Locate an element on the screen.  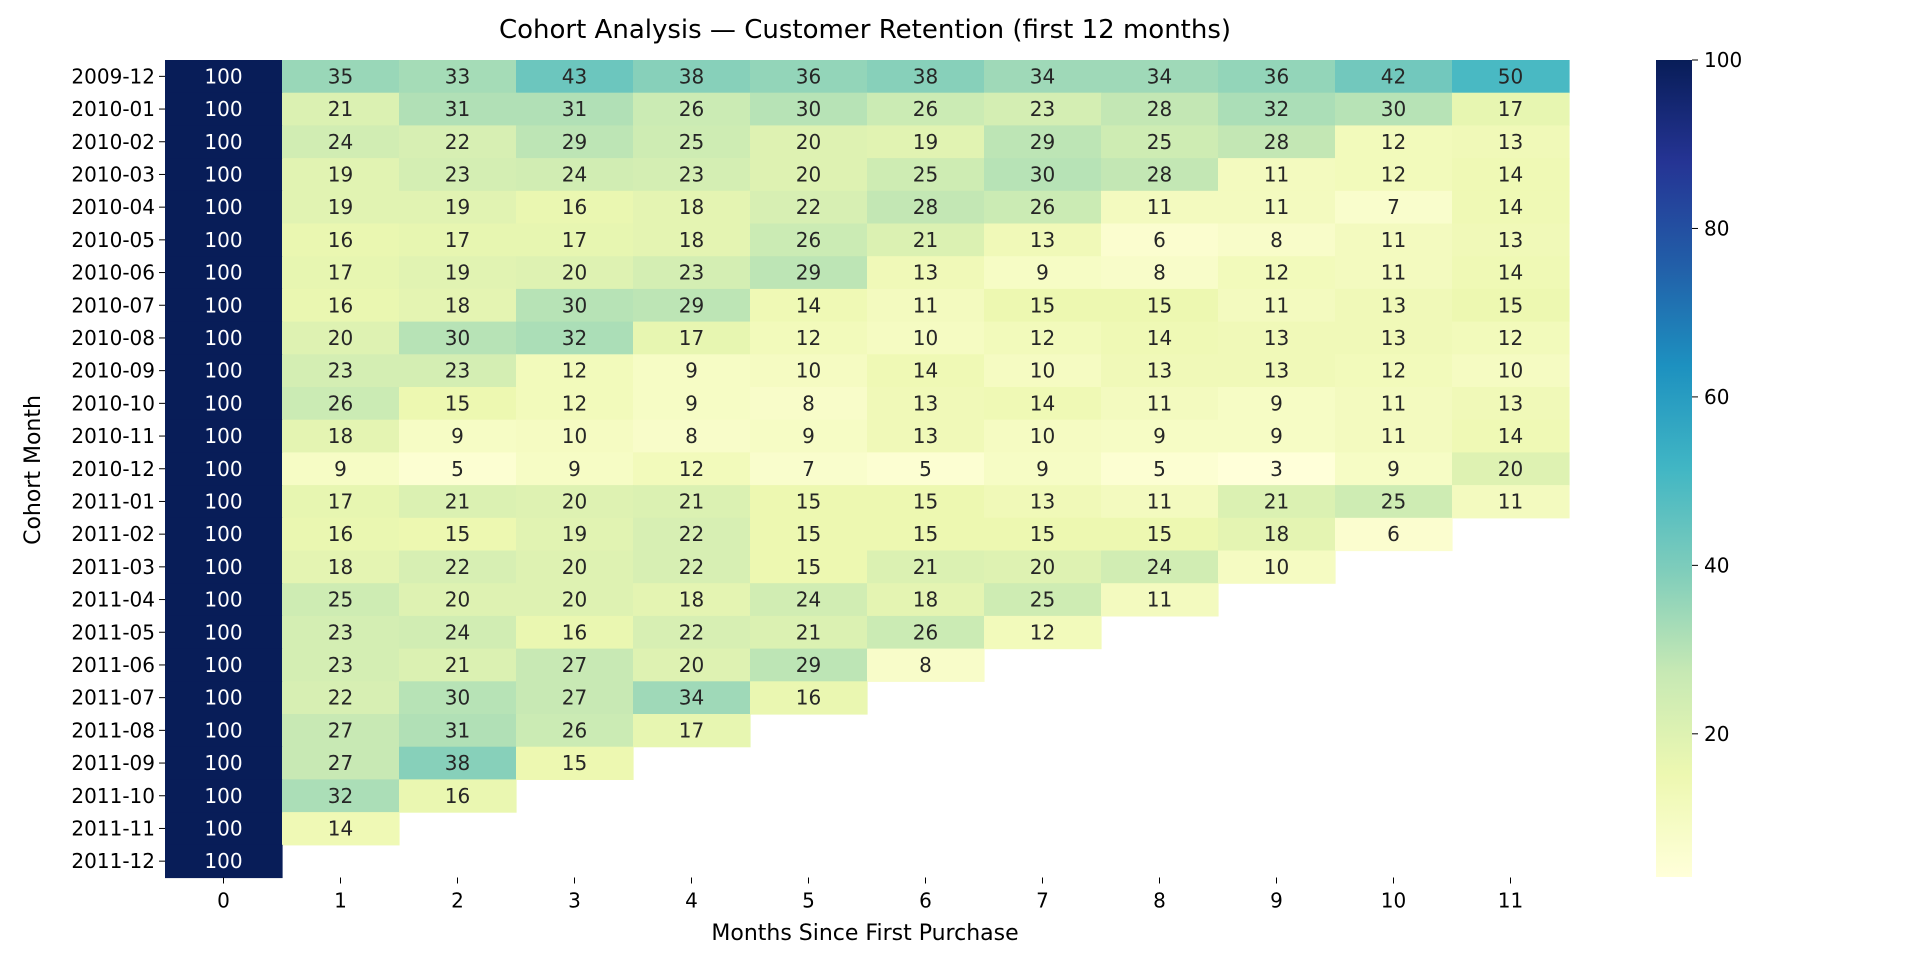
y-tick-label: 2011-12 is located at coordinates (113, 861).